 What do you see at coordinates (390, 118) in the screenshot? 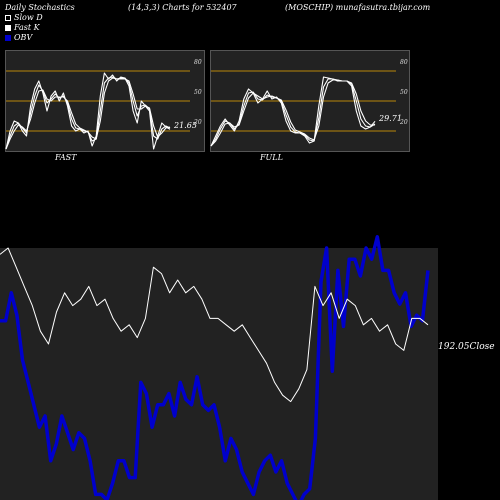
I see `full-last-value: 29.71` at bounding box center [390, 118].